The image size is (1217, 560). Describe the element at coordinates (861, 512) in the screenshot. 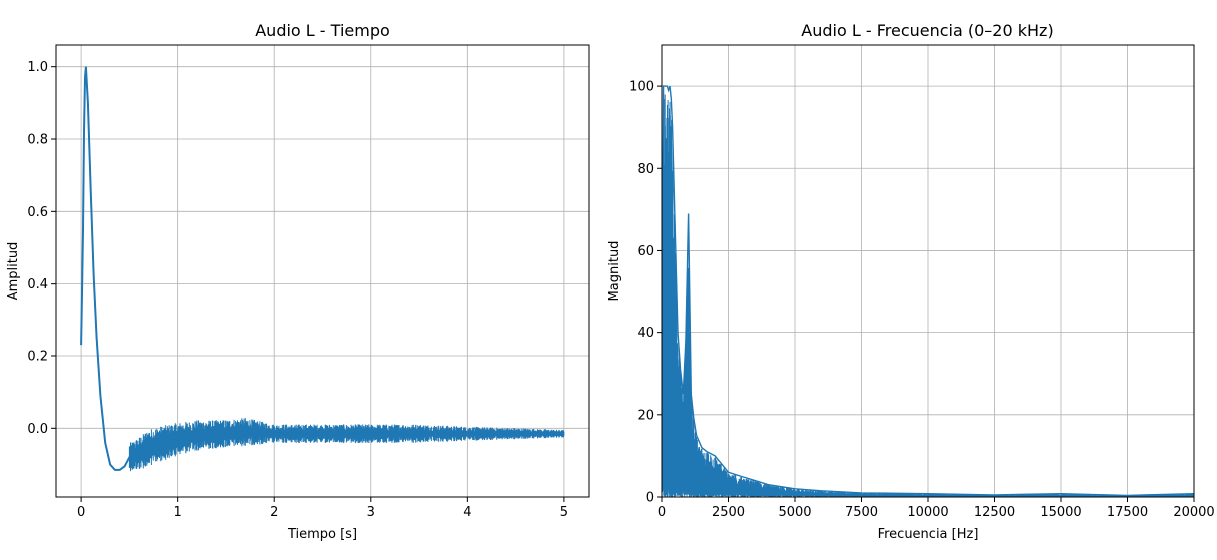

I see `frequency-xtick-label: 7500` at that location.